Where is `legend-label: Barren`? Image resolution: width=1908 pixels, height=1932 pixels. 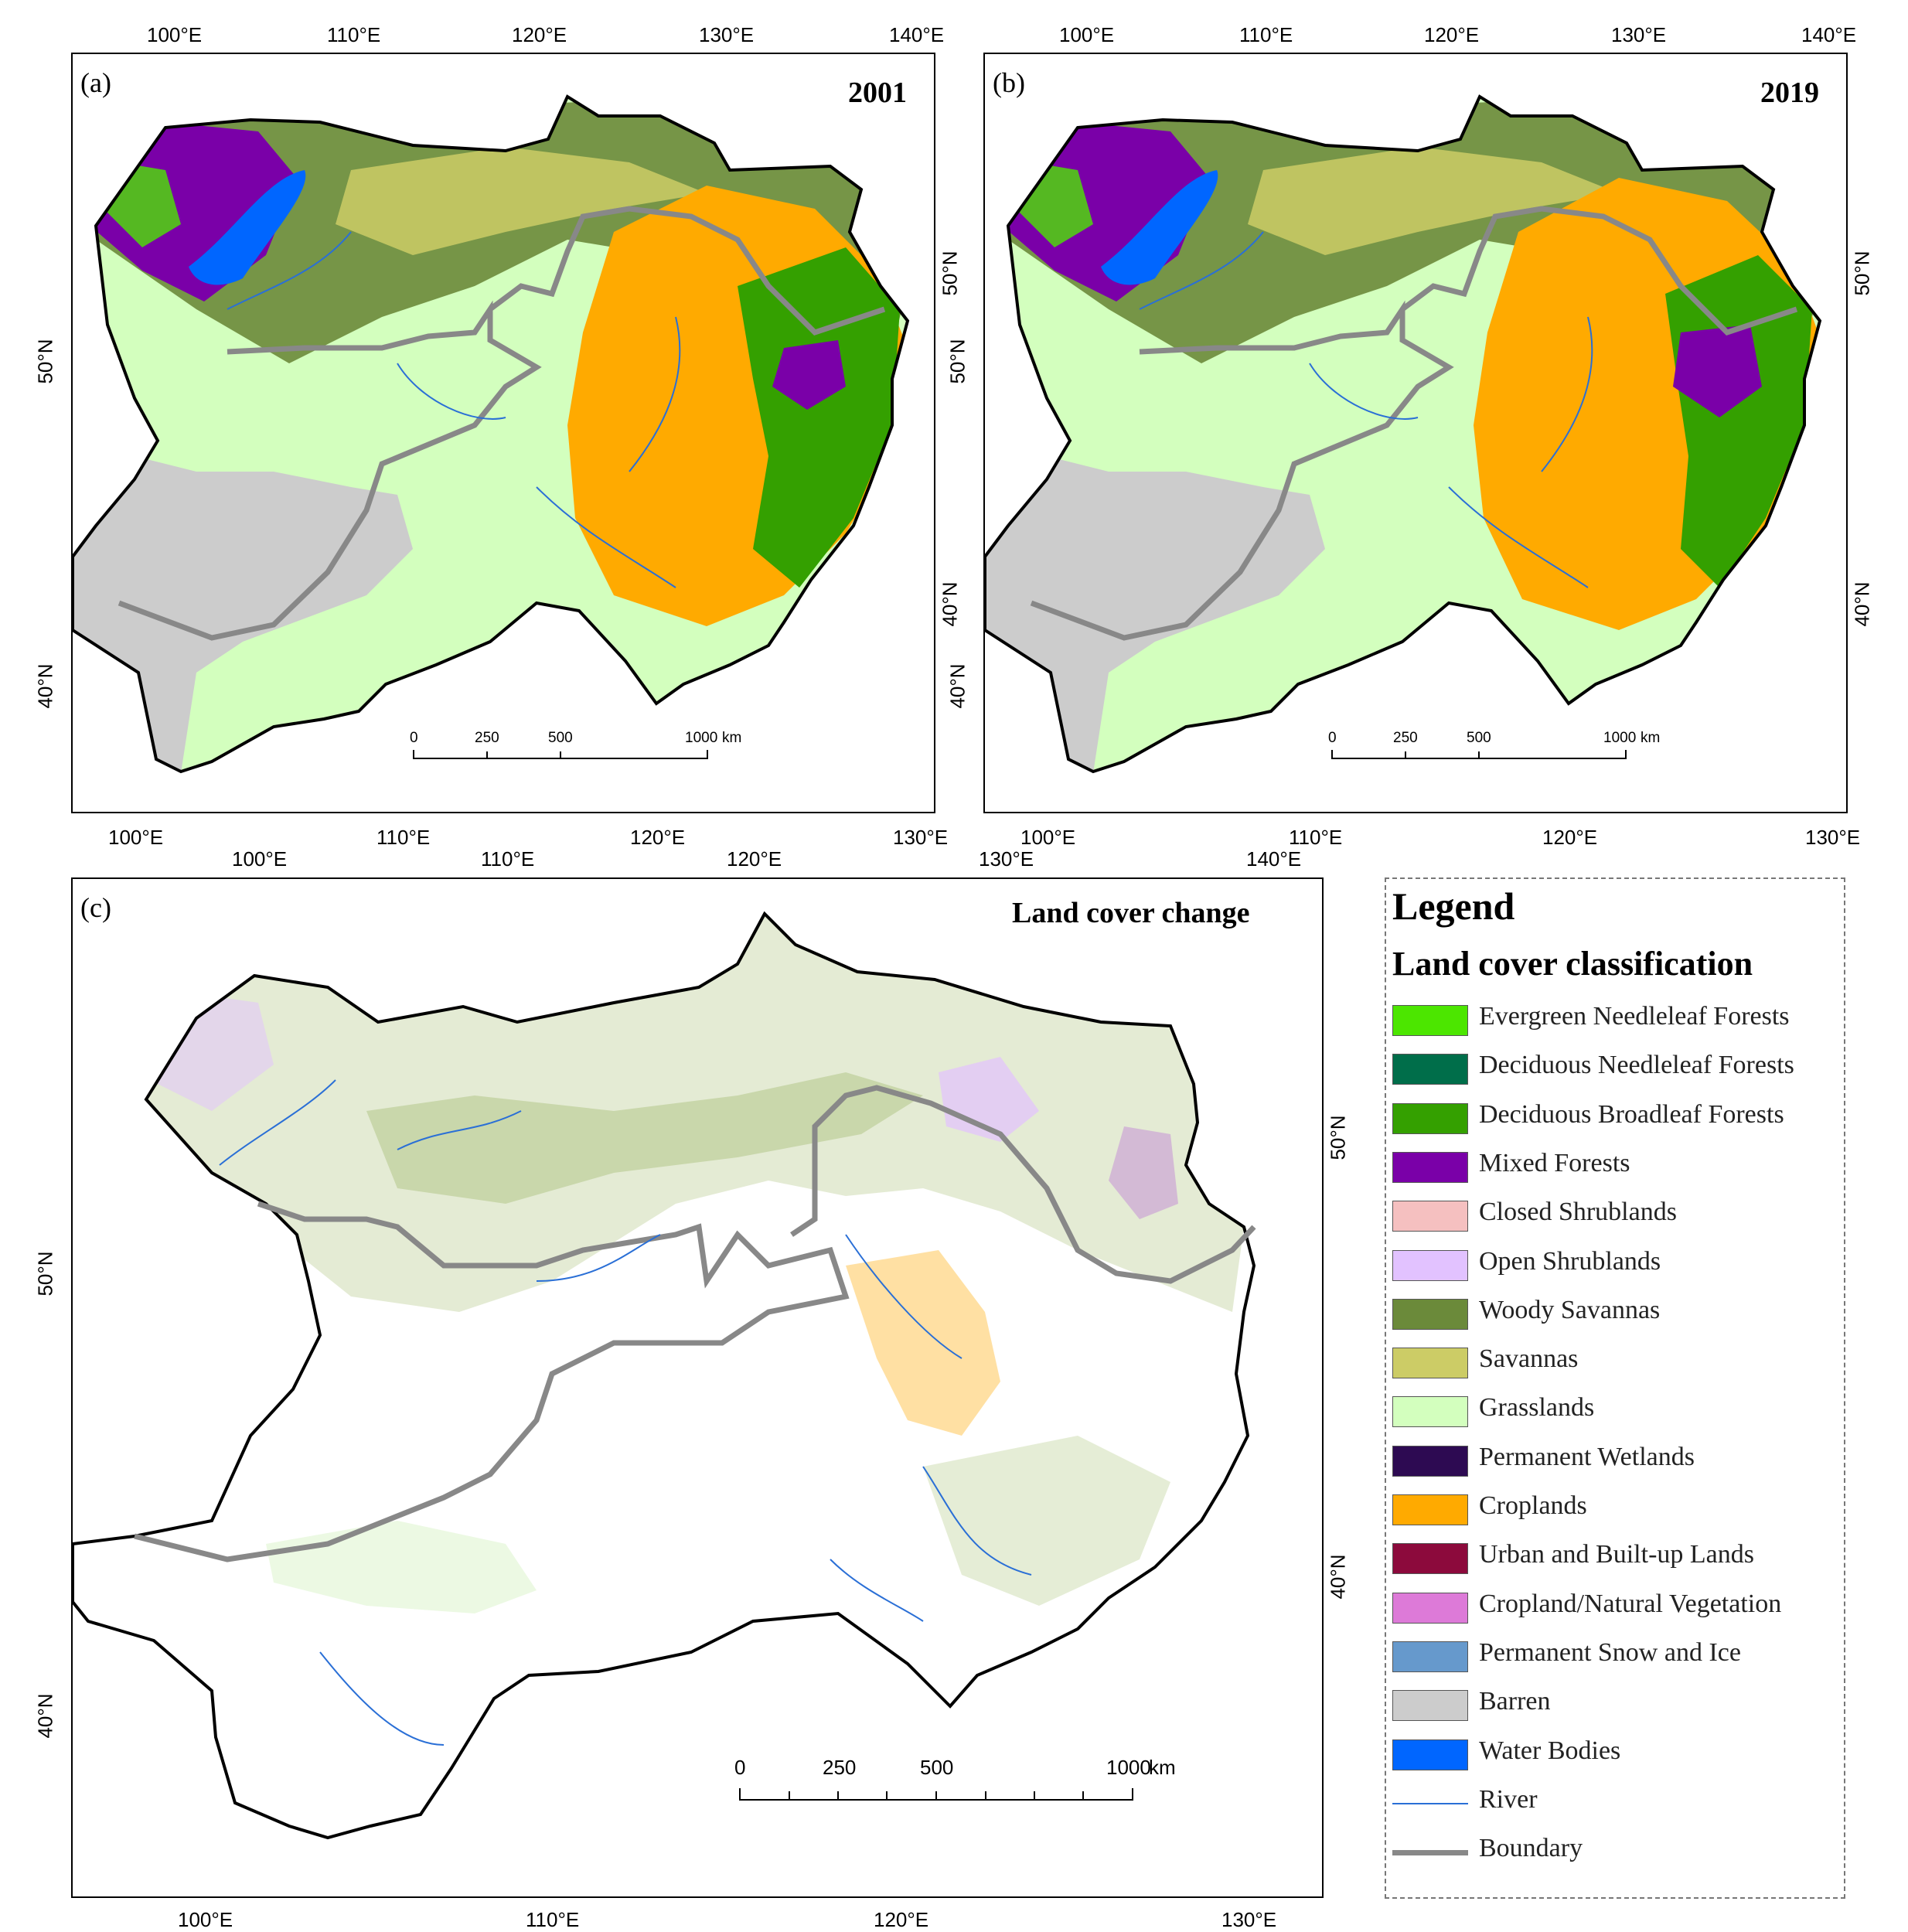 legend-label: Barren is located at coordinates (1515, 1701).